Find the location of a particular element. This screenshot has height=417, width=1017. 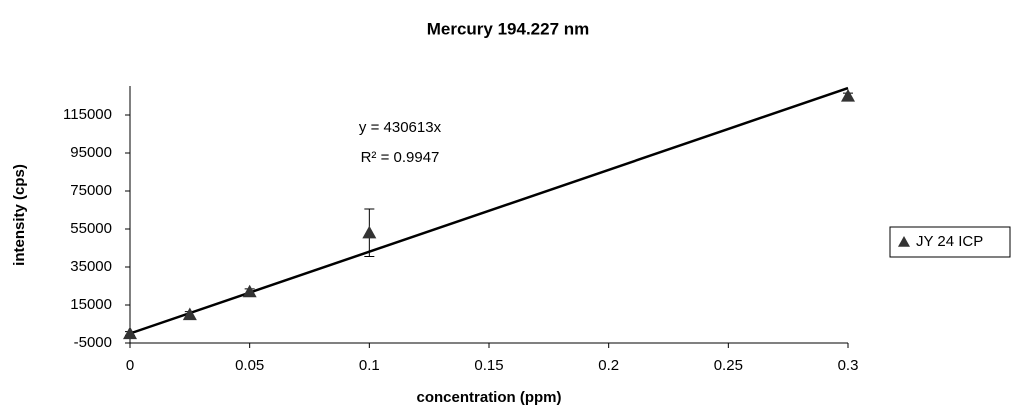

trend-equation: y = 430613x is located at coordinates (400, 127).